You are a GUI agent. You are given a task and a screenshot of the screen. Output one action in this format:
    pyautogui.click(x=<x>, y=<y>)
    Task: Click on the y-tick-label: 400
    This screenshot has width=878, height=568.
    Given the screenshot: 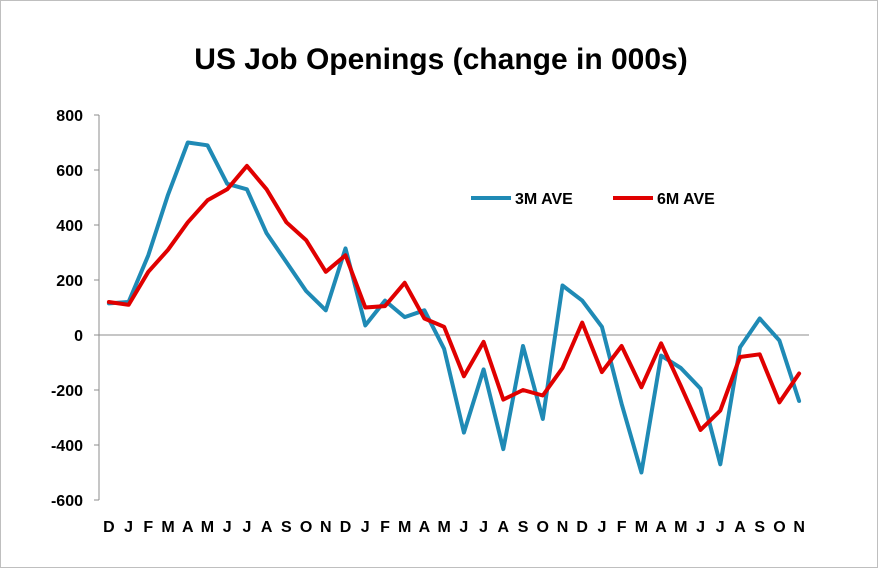 What is the action you would take?
    pyautogui.click(x=69, y=226)
    